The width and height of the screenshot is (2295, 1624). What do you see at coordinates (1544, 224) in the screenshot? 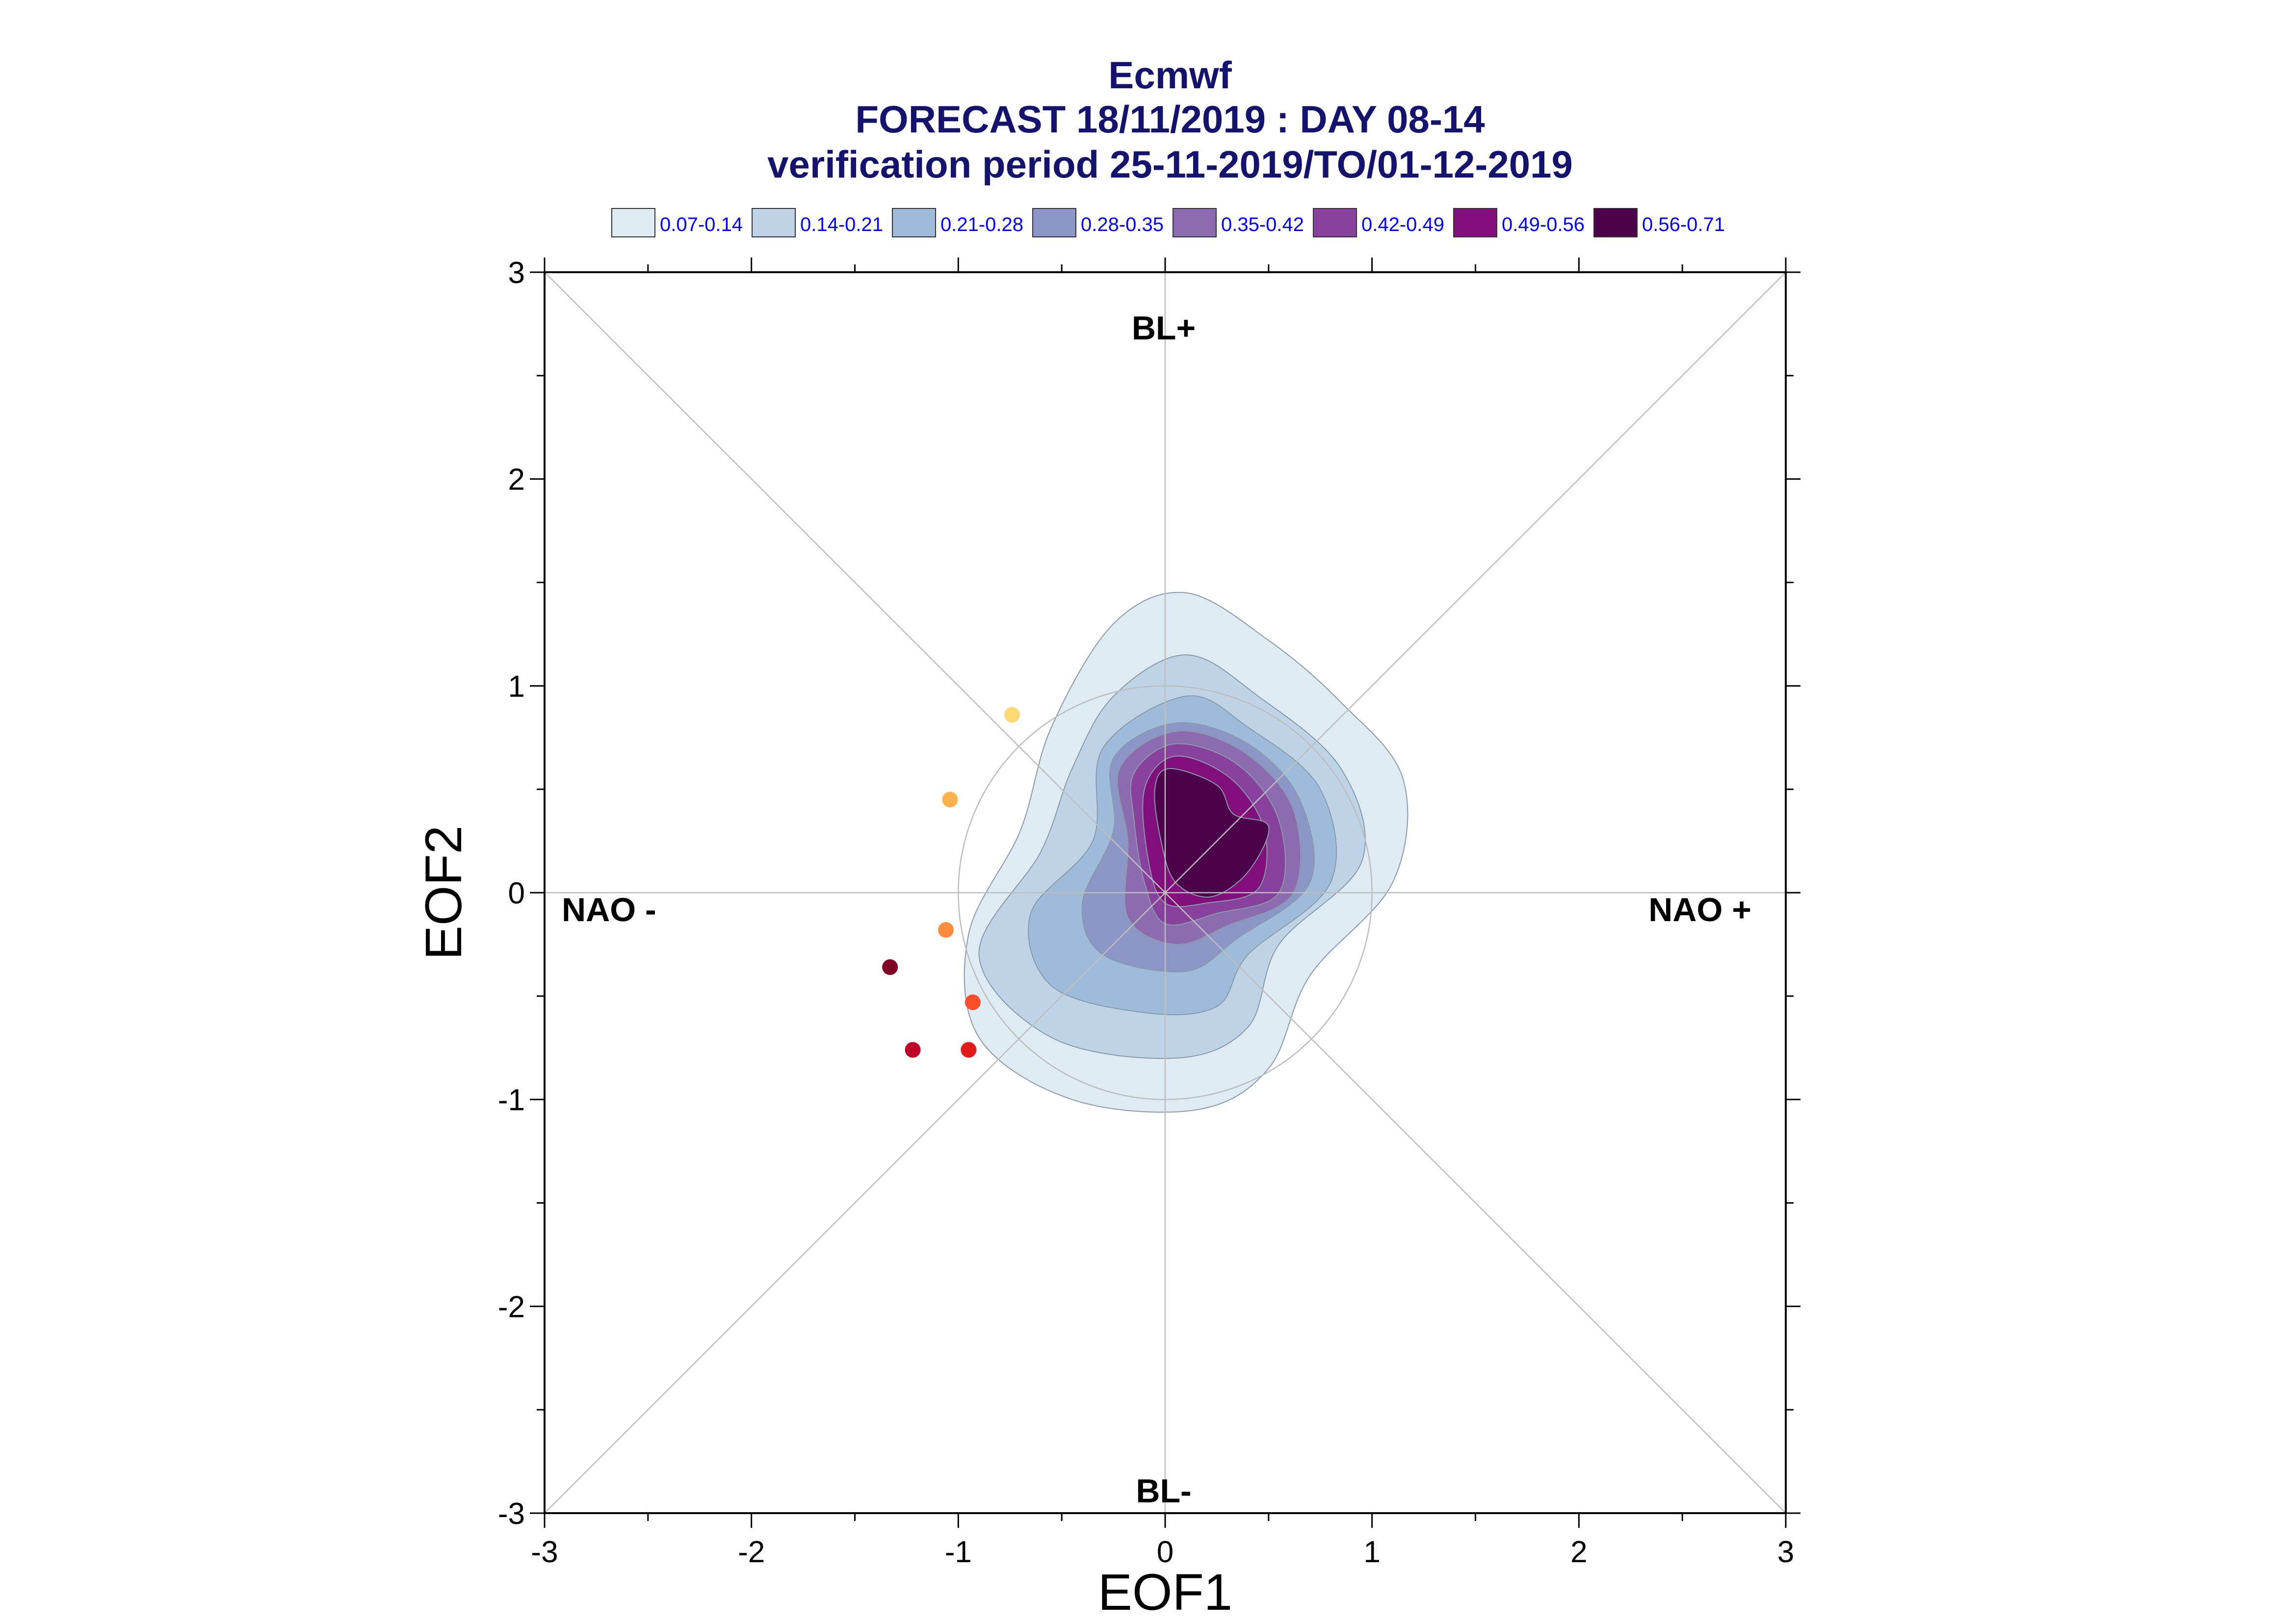
I see `legend-label: 0.49-0.56` at bounding box center [1544, 224].